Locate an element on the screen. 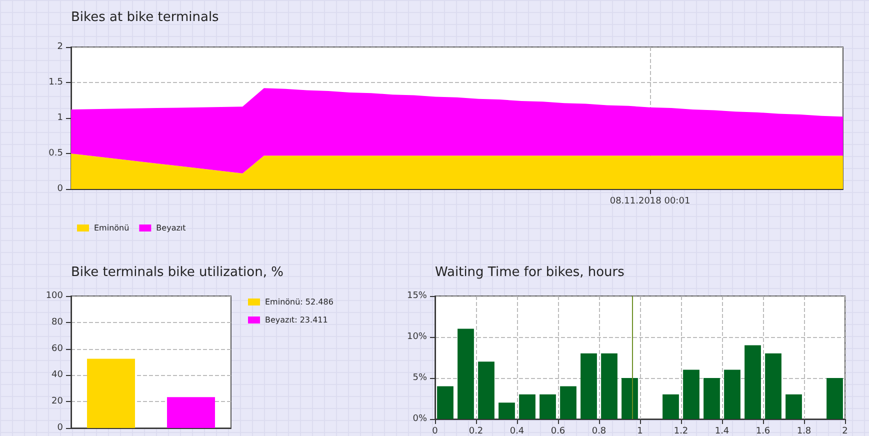 Image resolution: width=869 pixels, height=436 pixels. x-tick-label: 0.8 is located at coordinates (599, 431).